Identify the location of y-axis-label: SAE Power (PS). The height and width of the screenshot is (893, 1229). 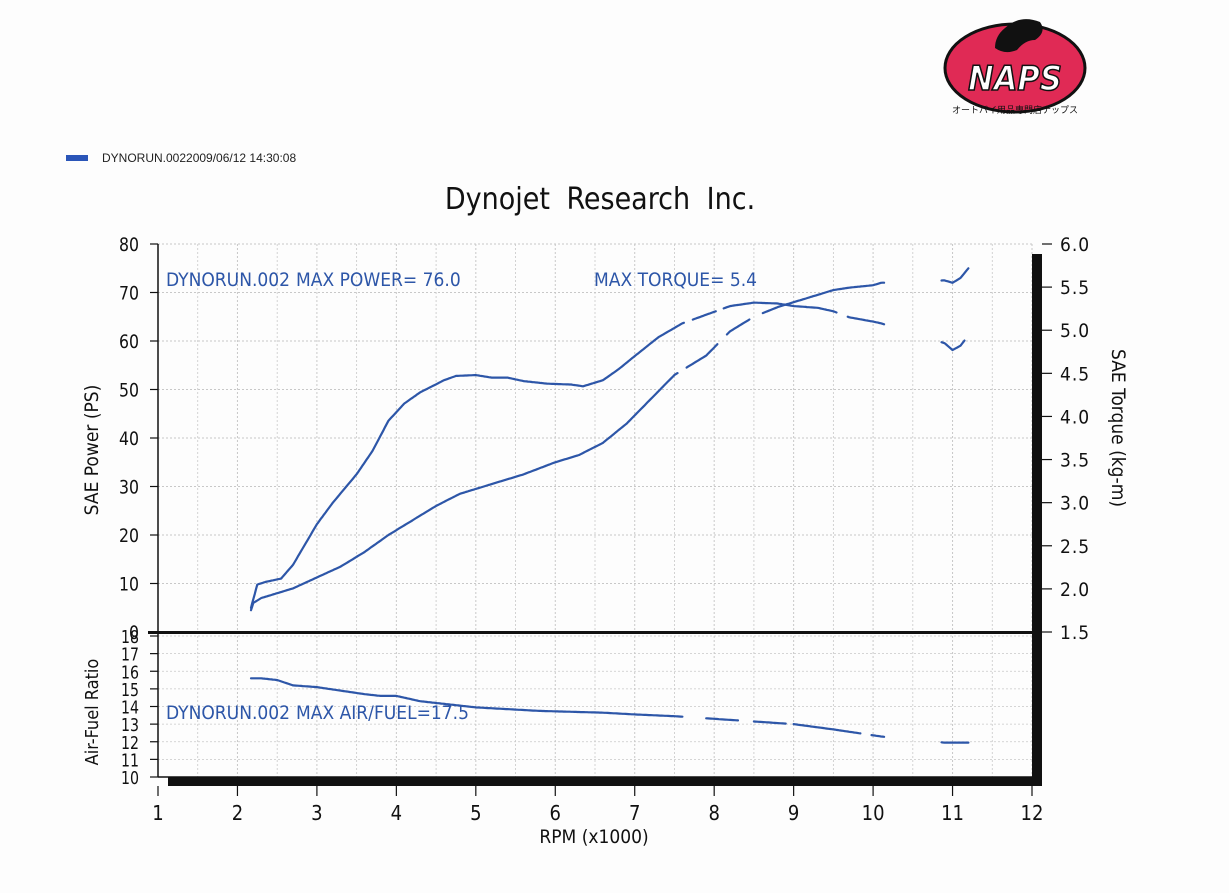
(92, 450).